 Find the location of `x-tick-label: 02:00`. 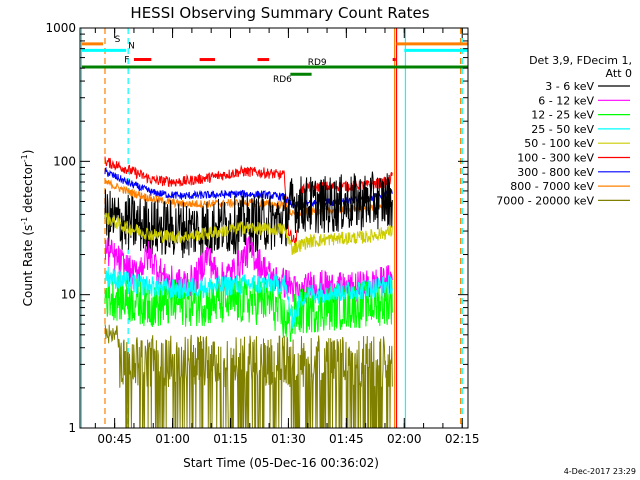

x-tick-label: 02:00 is located at coordinates (404, 439).